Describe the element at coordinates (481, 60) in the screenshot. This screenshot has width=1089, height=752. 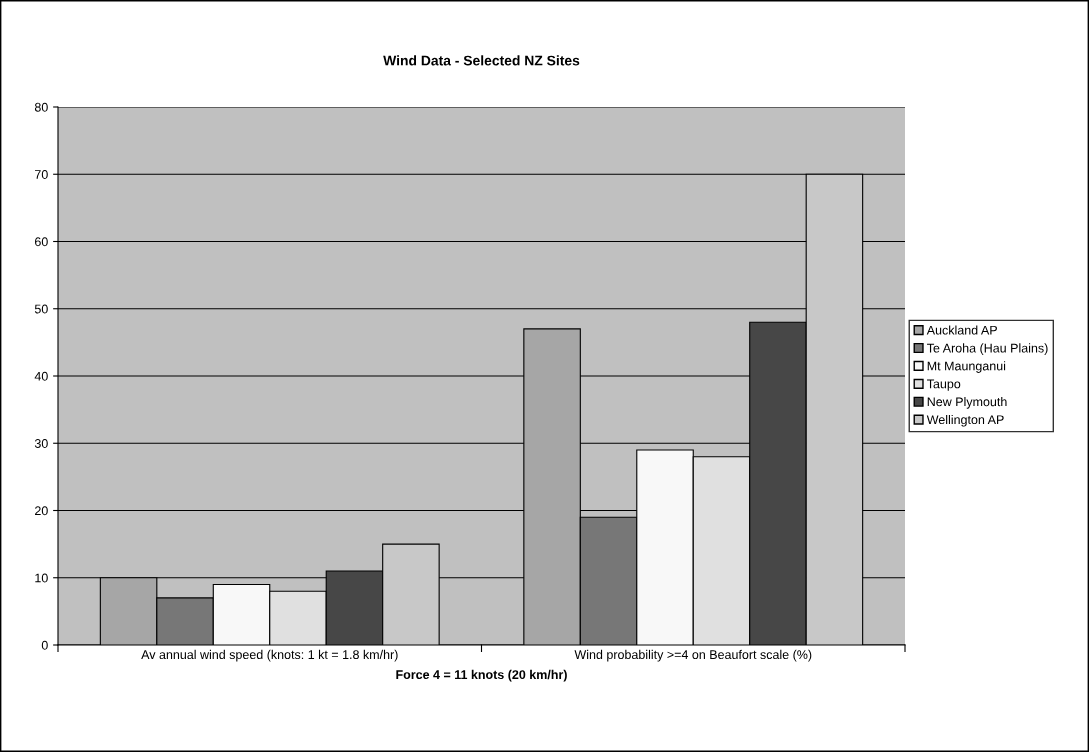
I see `chart-title: Wind Data - Selected NZ Sites` at that location.